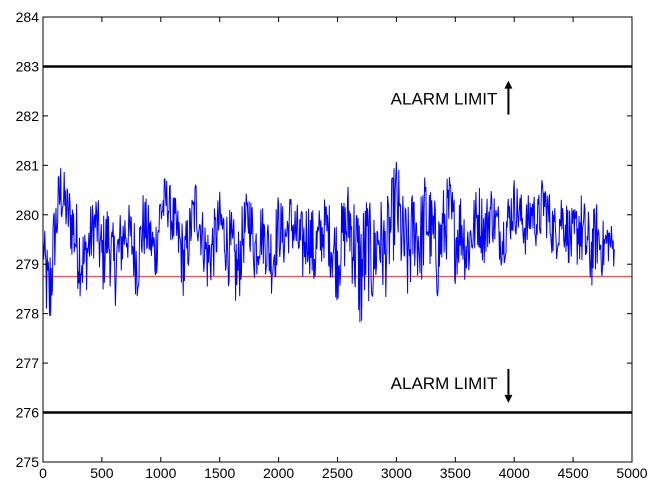 The height and width of the screenshot is (482, 652). What do you see at coordinates (28, 116) in the screenshot?
I see `y-tick-label: 282` at bounding box center [28, 116].